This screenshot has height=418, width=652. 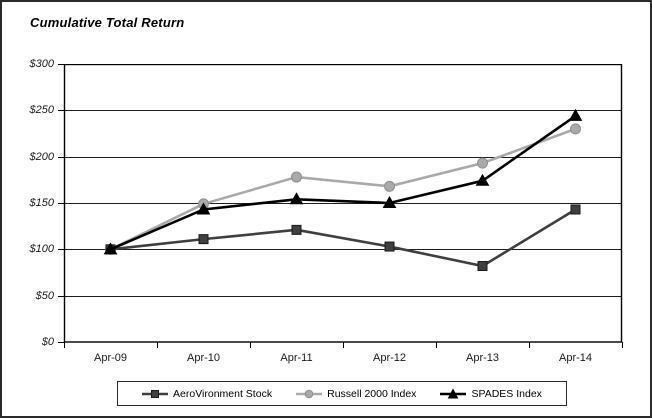 I want to click on x-axis-tick-label: Apr-13, so click(x=482, y=358).